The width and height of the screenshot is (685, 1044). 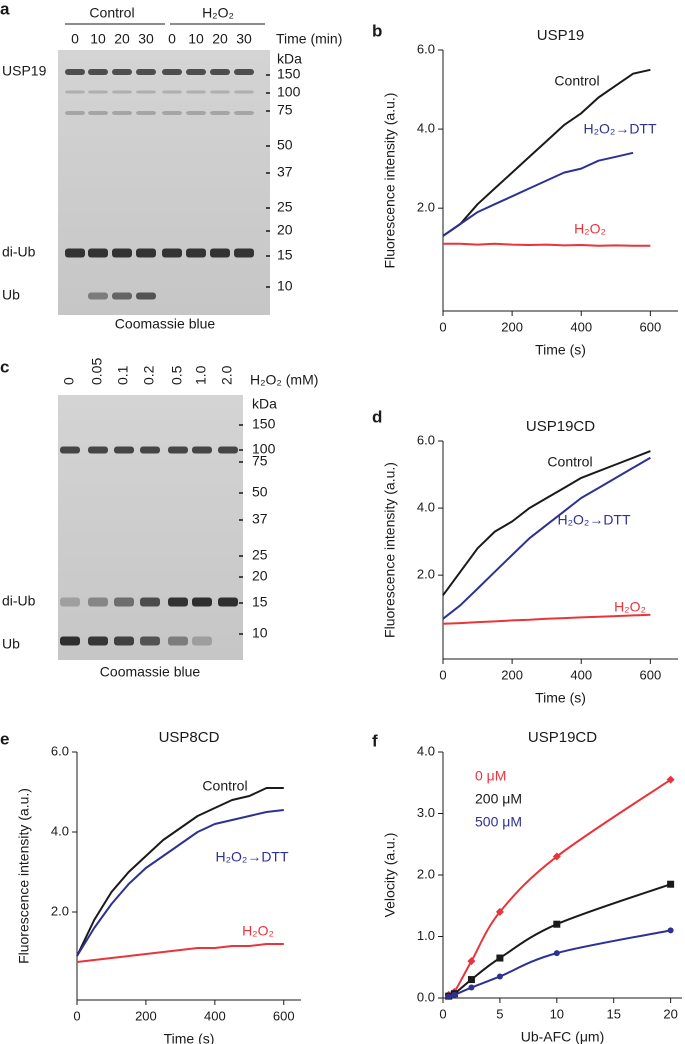 What do you see at coordinates (252, 857) in the screenshot?
I see `series-label: H₂O₂→DTT` at bounding box center [252, 857].